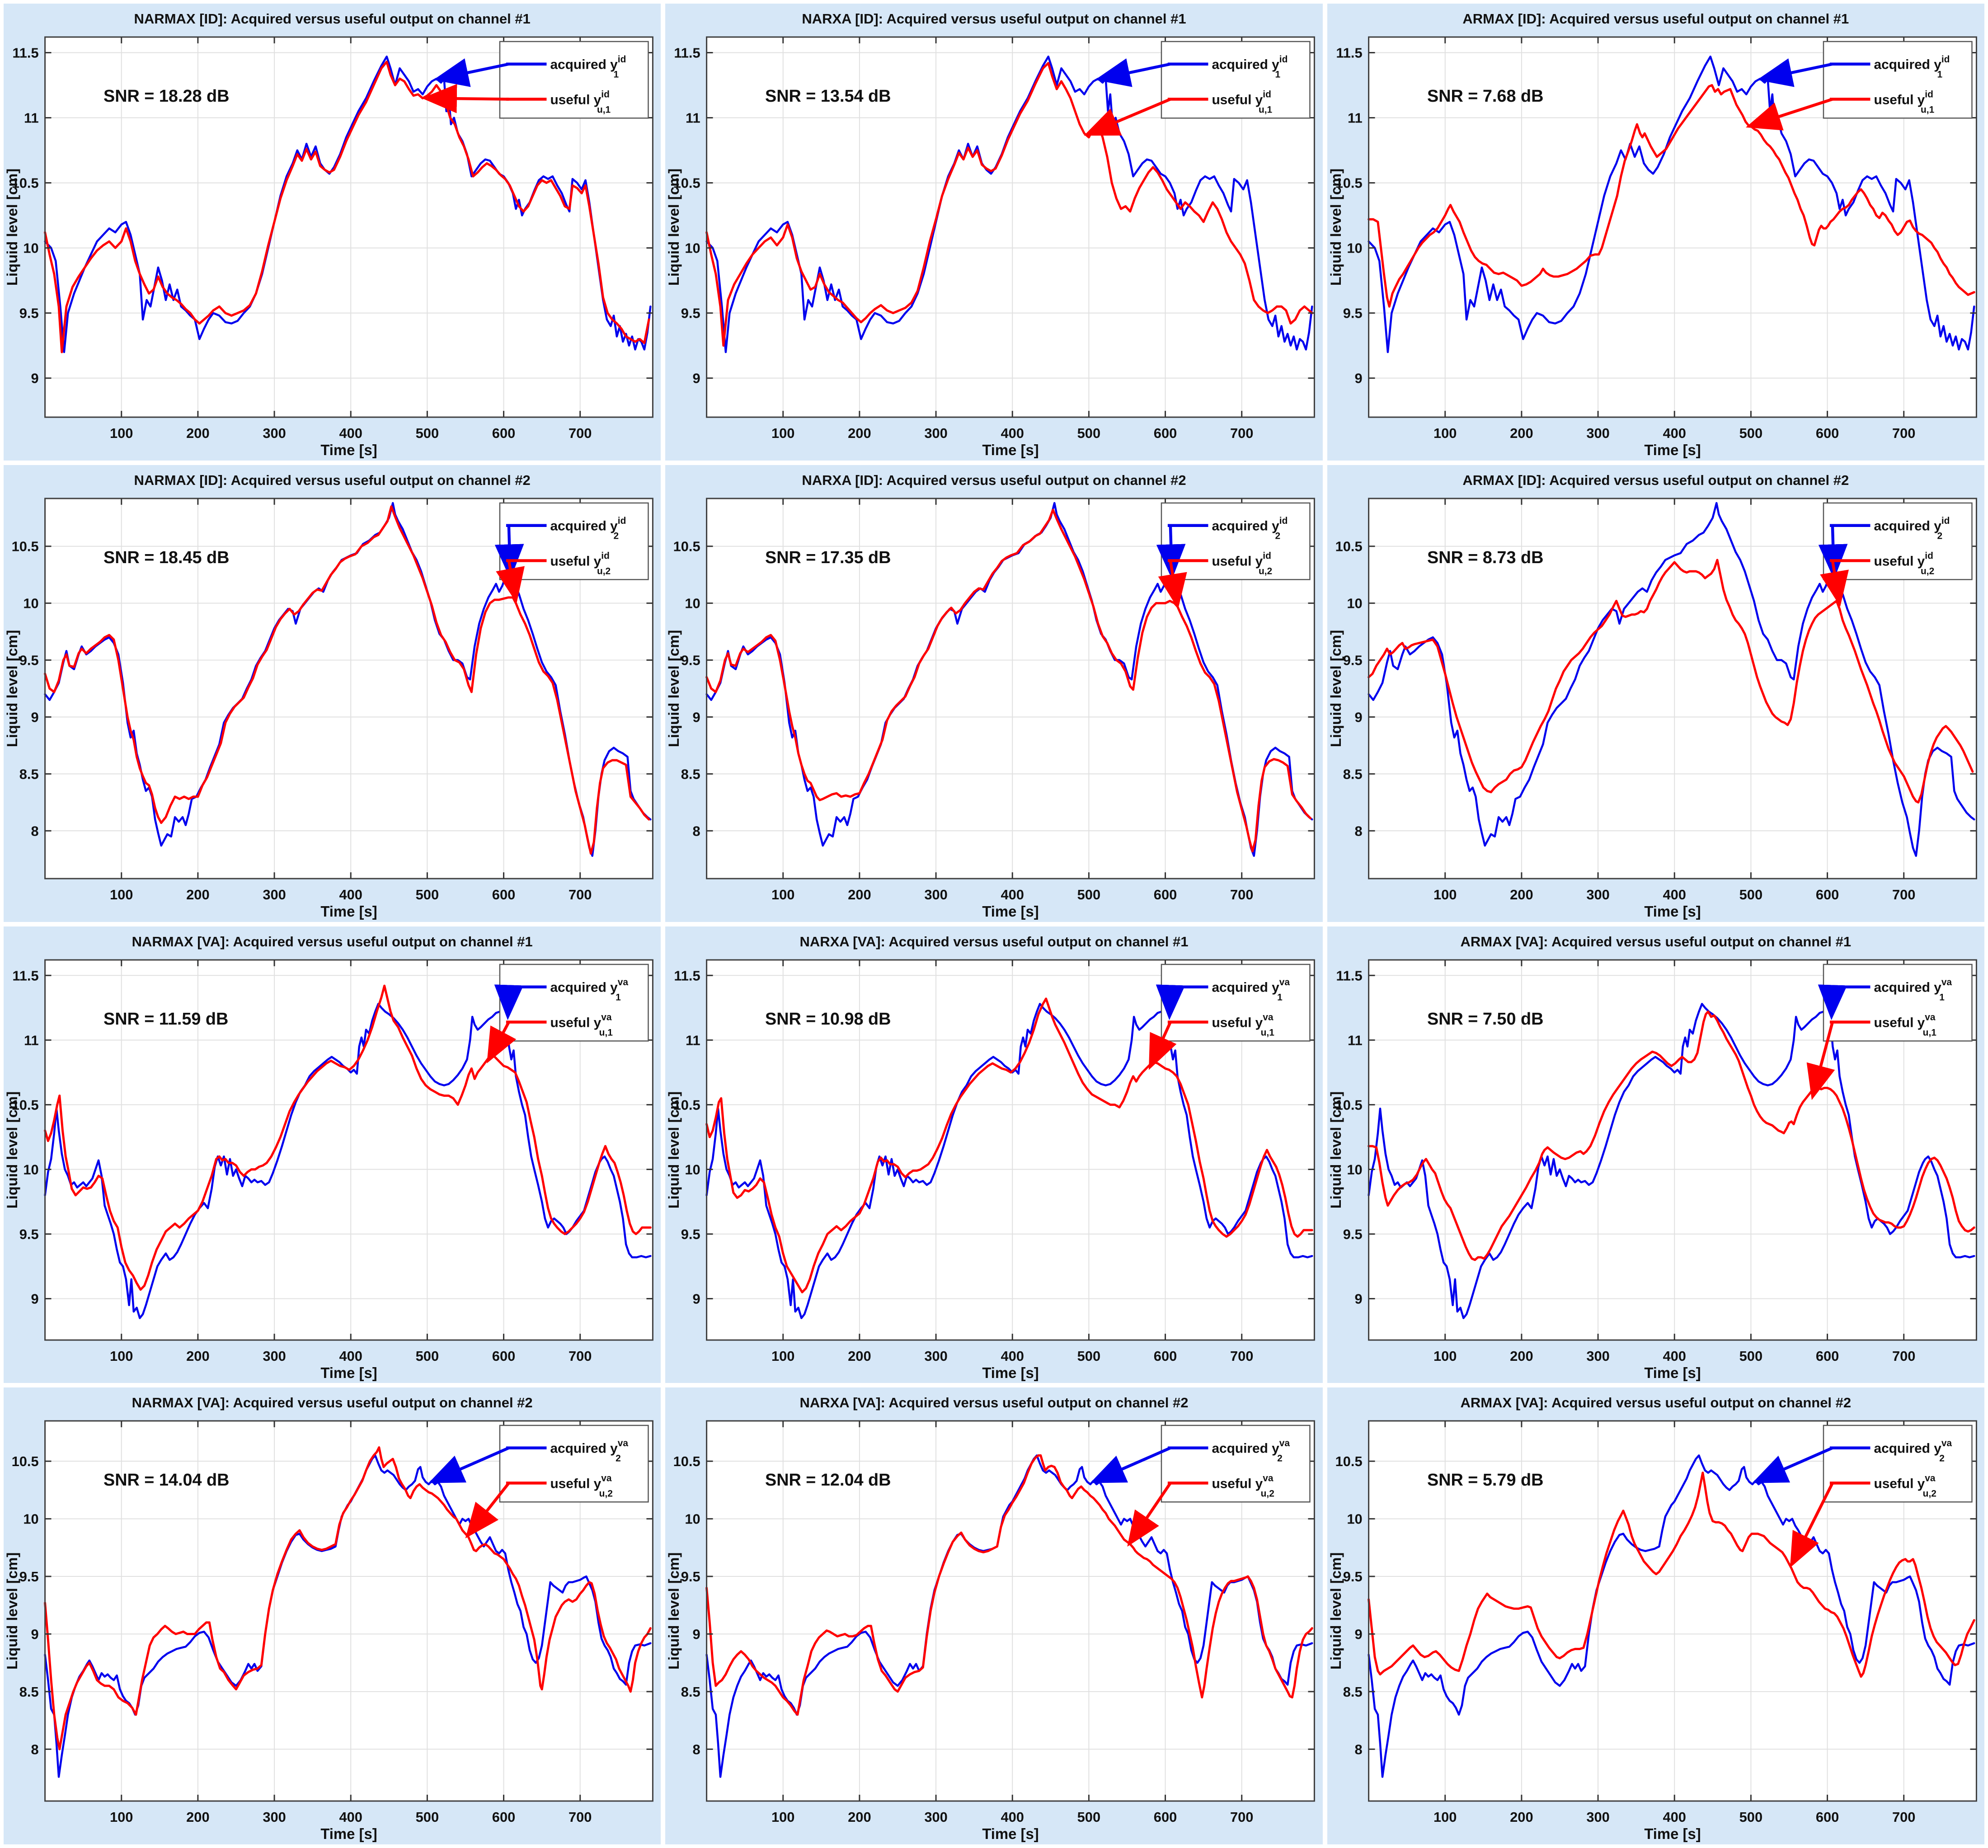 The height and width of the screenshot is (1848, 1988). I want to click on snr-label: SNR = 8.73 dB, so click(1485, 557).